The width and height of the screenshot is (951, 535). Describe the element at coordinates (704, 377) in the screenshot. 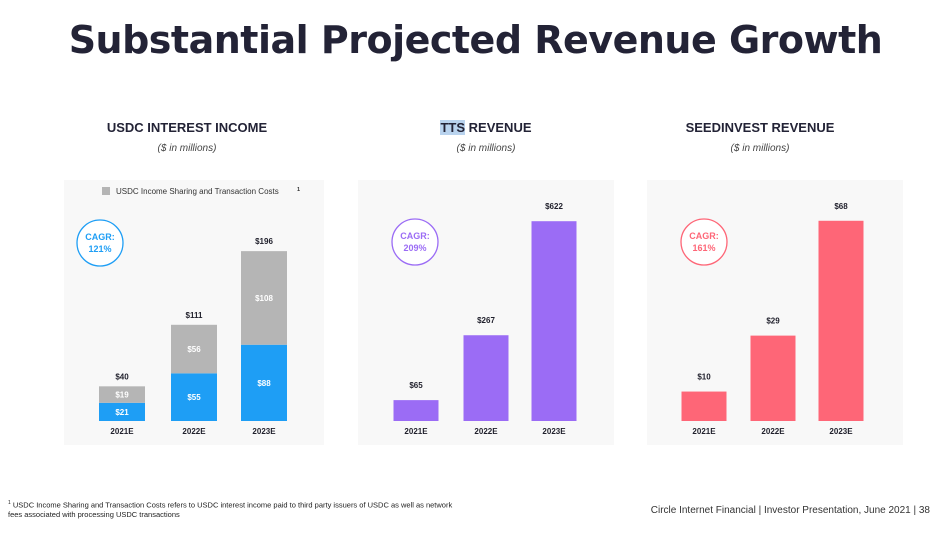

I see `chart3-bar-label-2021E: $10` at that location.